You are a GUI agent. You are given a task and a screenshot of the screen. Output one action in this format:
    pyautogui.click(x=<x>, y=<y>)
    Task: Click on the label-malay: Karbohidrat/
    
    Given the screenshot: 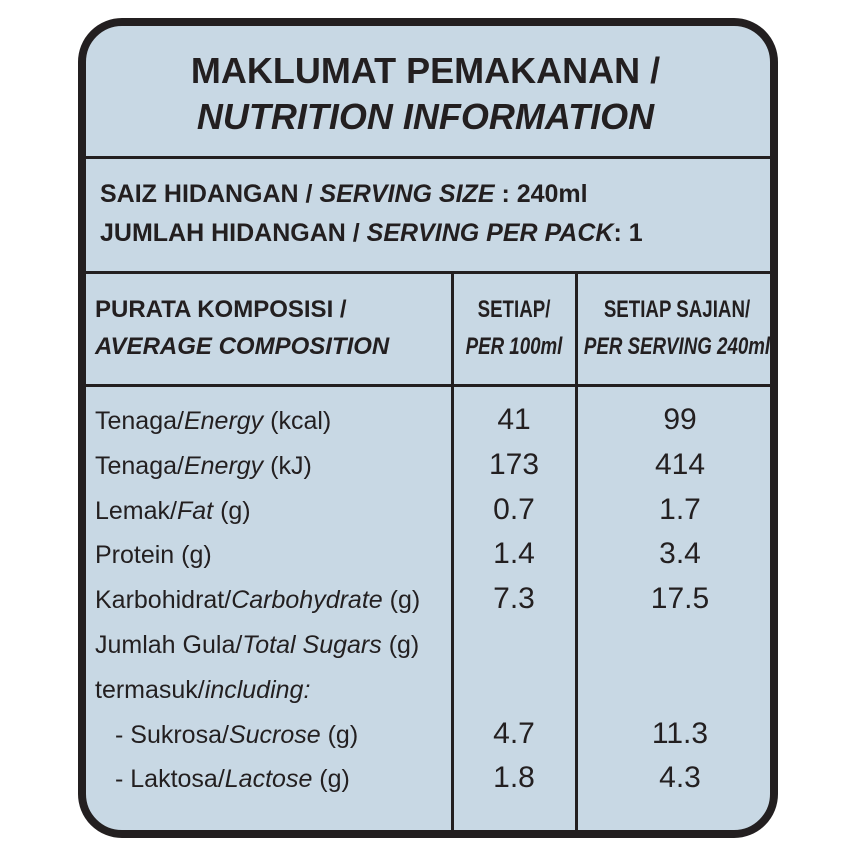 What is the action you would take?
    pyautogui.click(x=163, y=600)
    